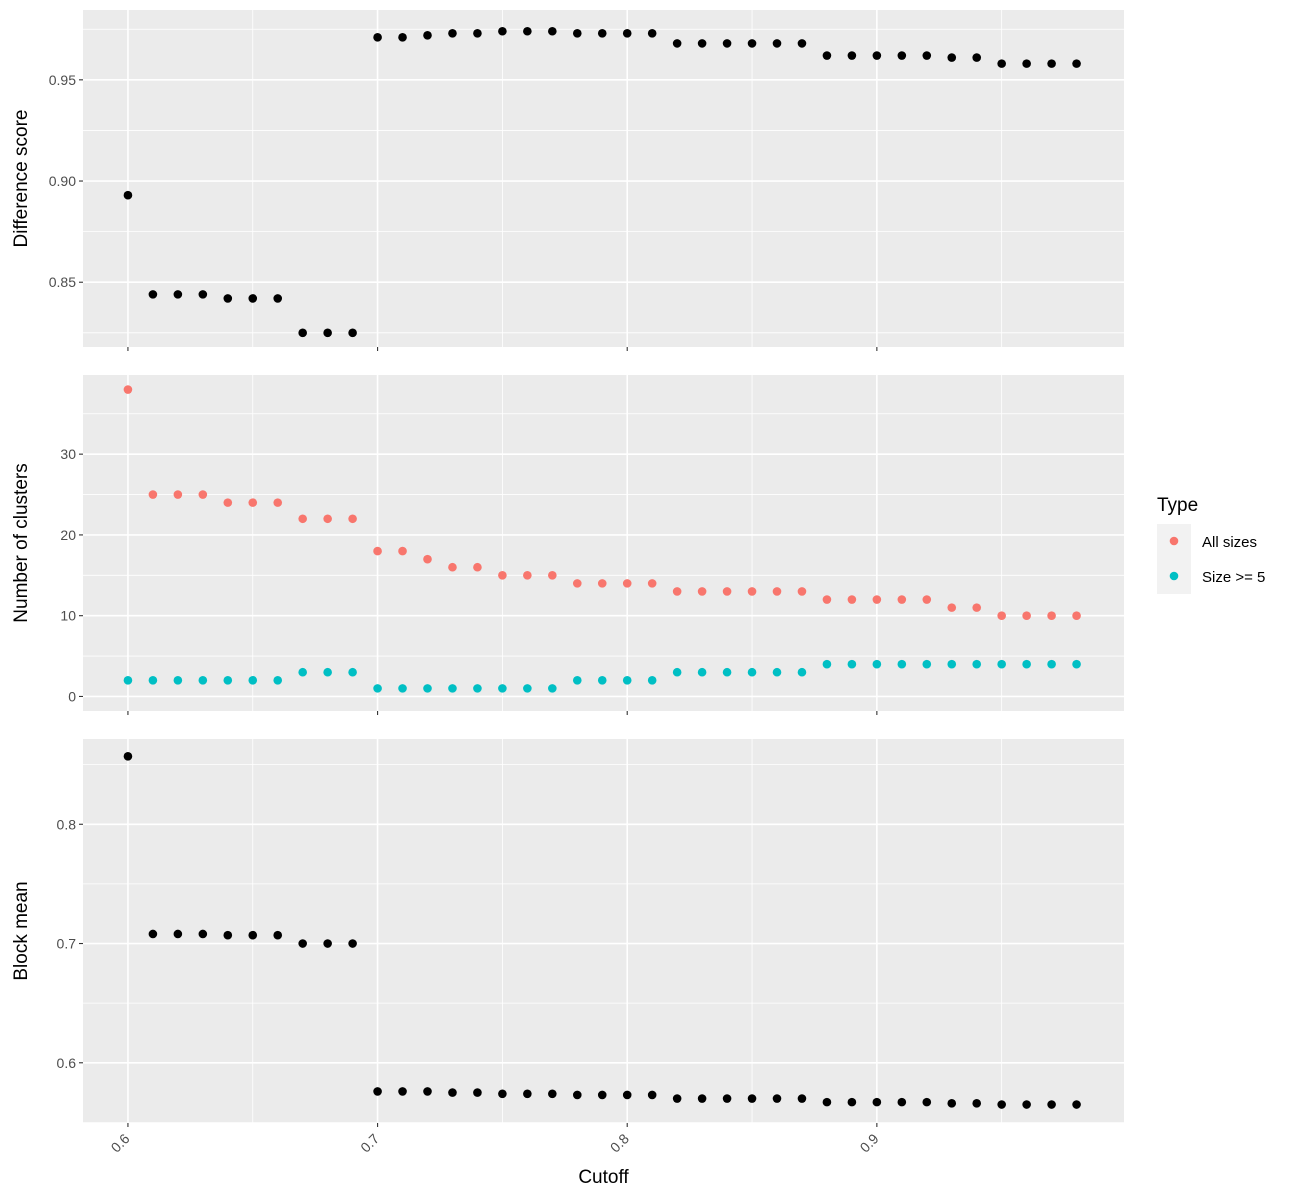 The image size is (1300, 1200). What do you see at coordinates (67, 1063) in the screenshot?
I see `y-tick-label: 0.6` at bounding box center [67, 1063].